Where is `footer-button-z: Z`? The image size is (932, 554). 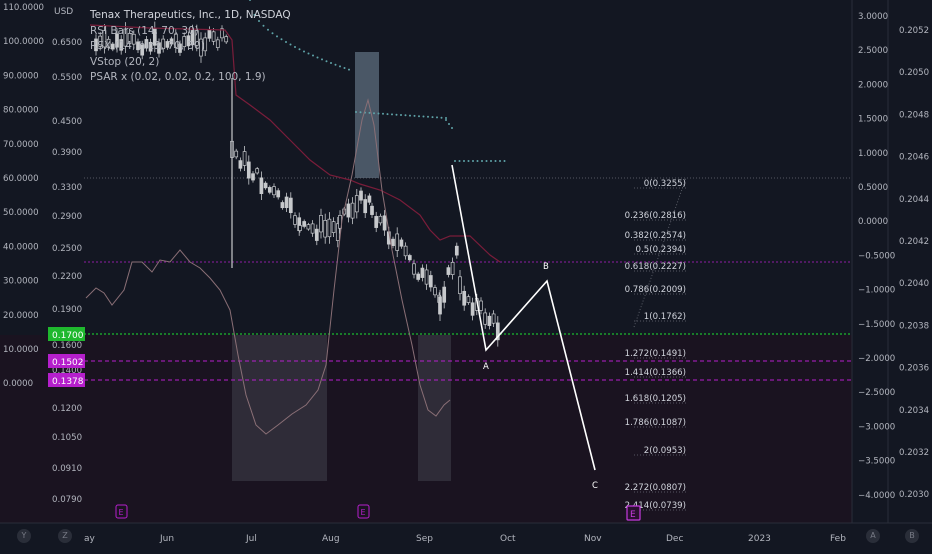 footer-button-z: Z is located at coordinates (65, 536).